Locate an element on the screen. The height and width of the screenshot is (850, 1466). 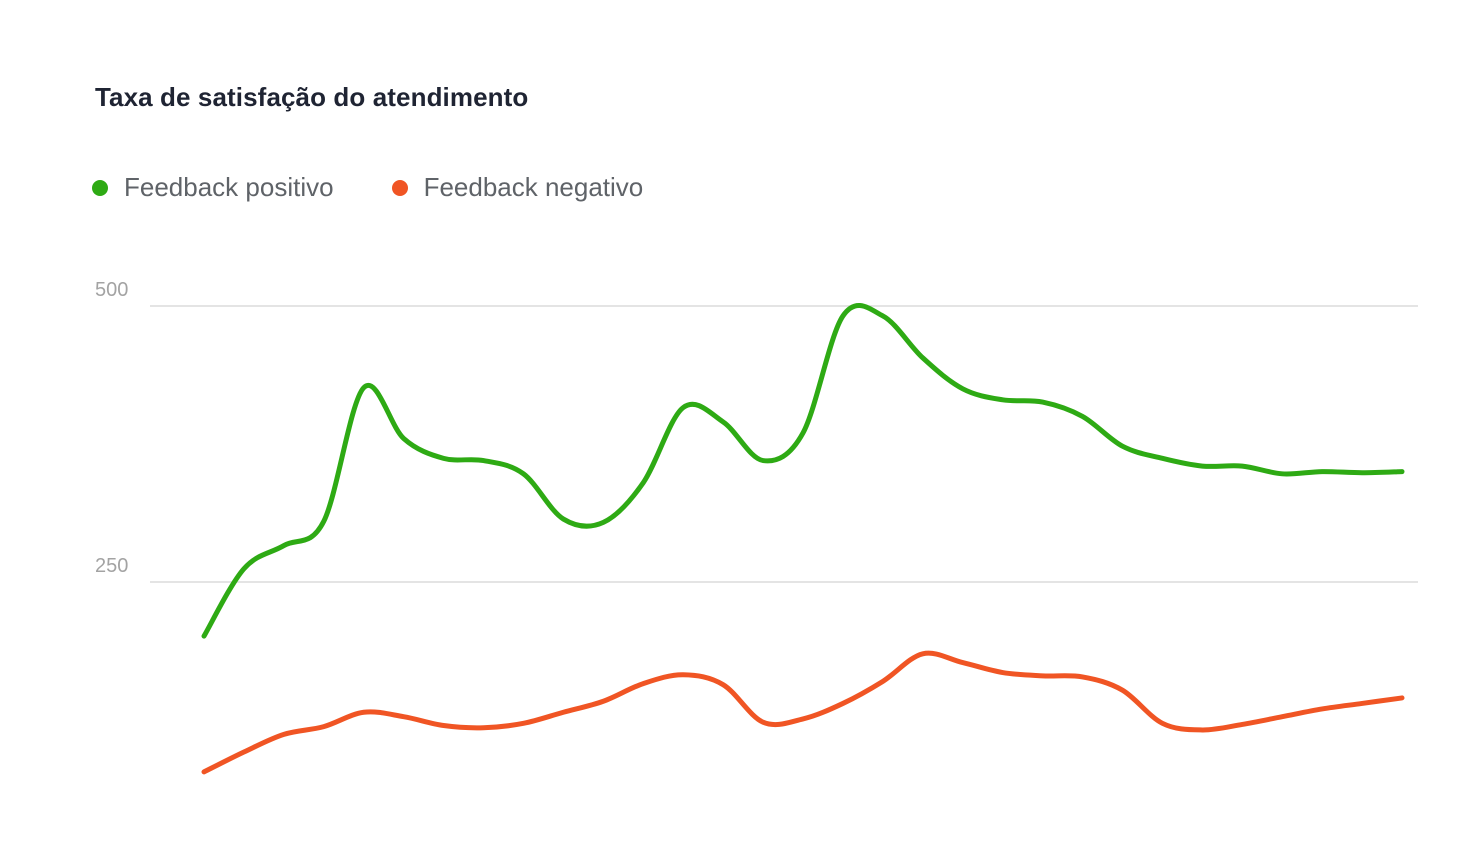
legend: Feedback positivo Feedback negativo is located at coordinates (367, 187).